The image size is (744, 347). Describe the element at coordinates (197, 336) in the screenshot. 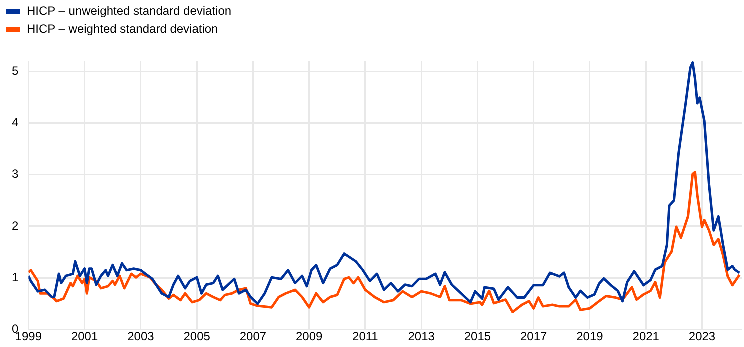

I see `x-tick-label: 2005` at that location.